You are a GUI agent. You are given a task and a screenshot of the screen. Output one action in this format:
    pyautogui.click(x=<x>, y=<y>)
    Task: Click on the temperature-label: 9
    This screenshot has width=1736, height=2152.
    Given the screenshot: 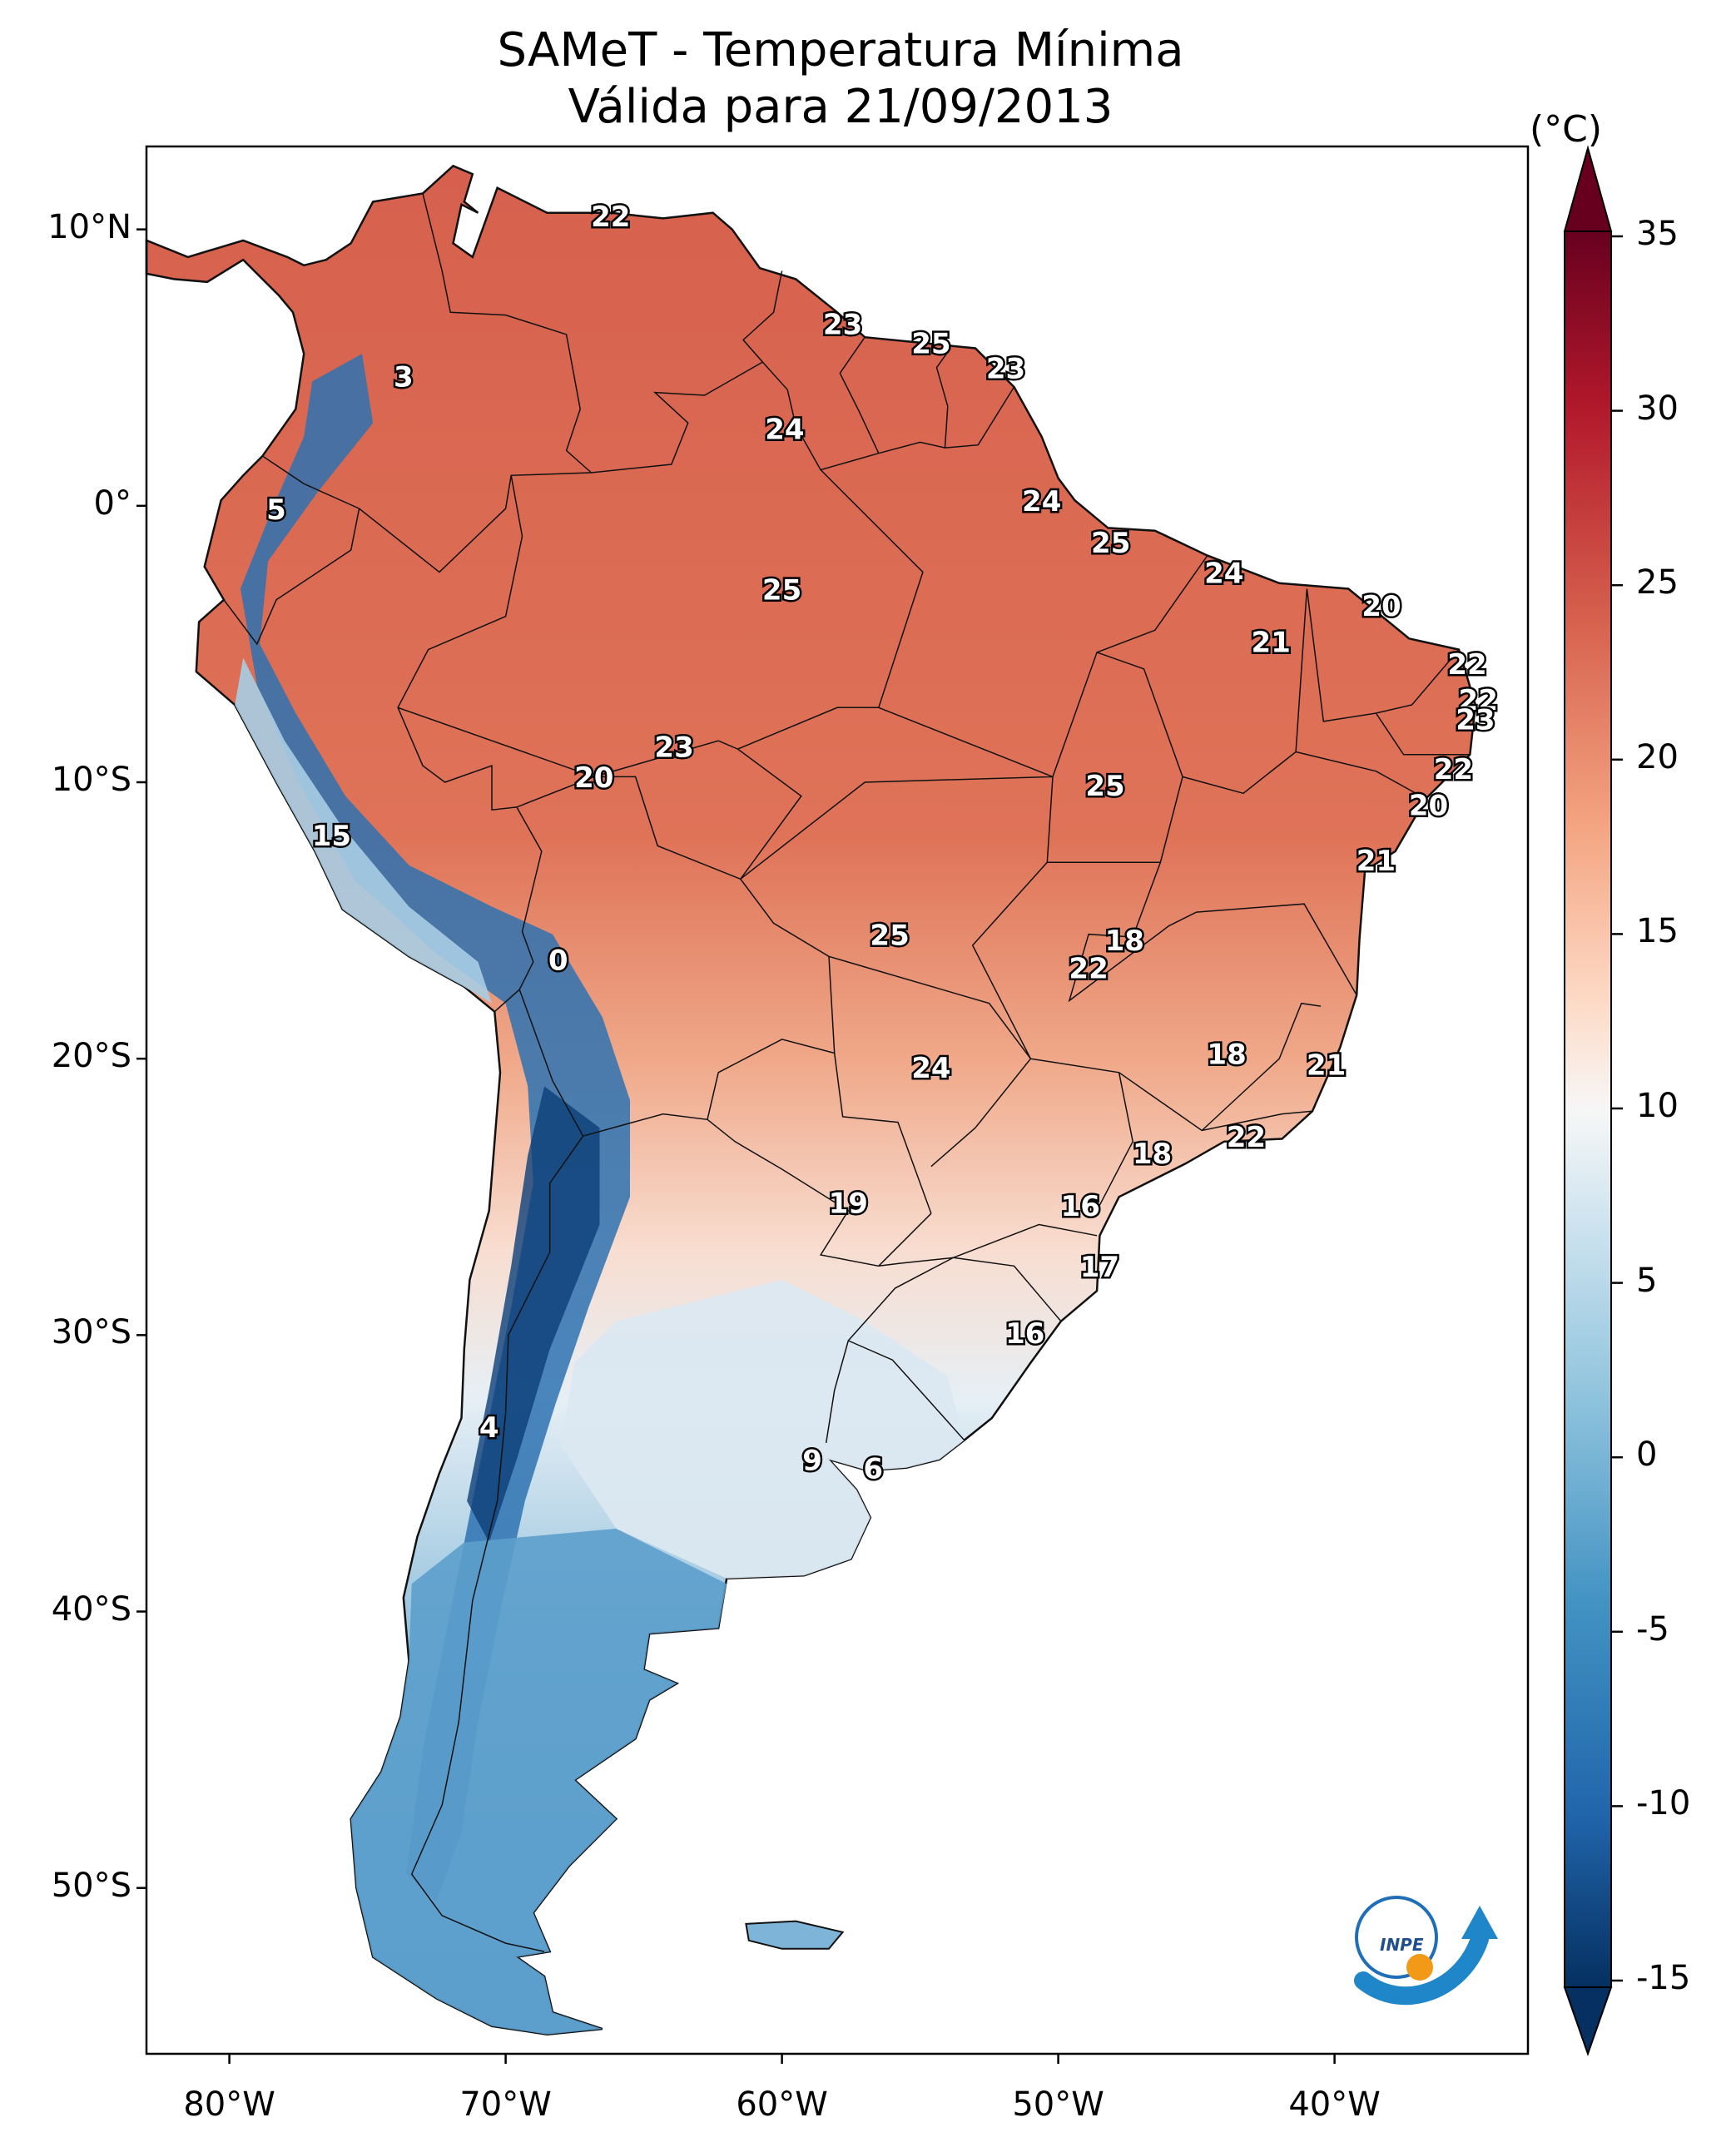 What is the action you would take?
    pyautogui.click(x=812, y=1461)
    